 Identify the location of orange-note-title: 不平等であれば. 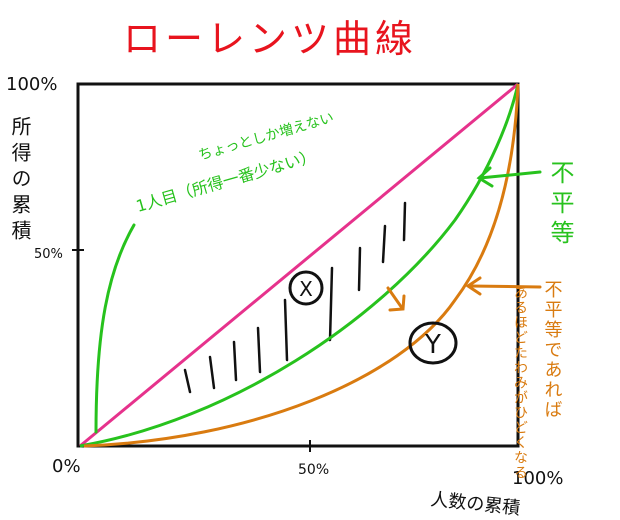
(552, 350).